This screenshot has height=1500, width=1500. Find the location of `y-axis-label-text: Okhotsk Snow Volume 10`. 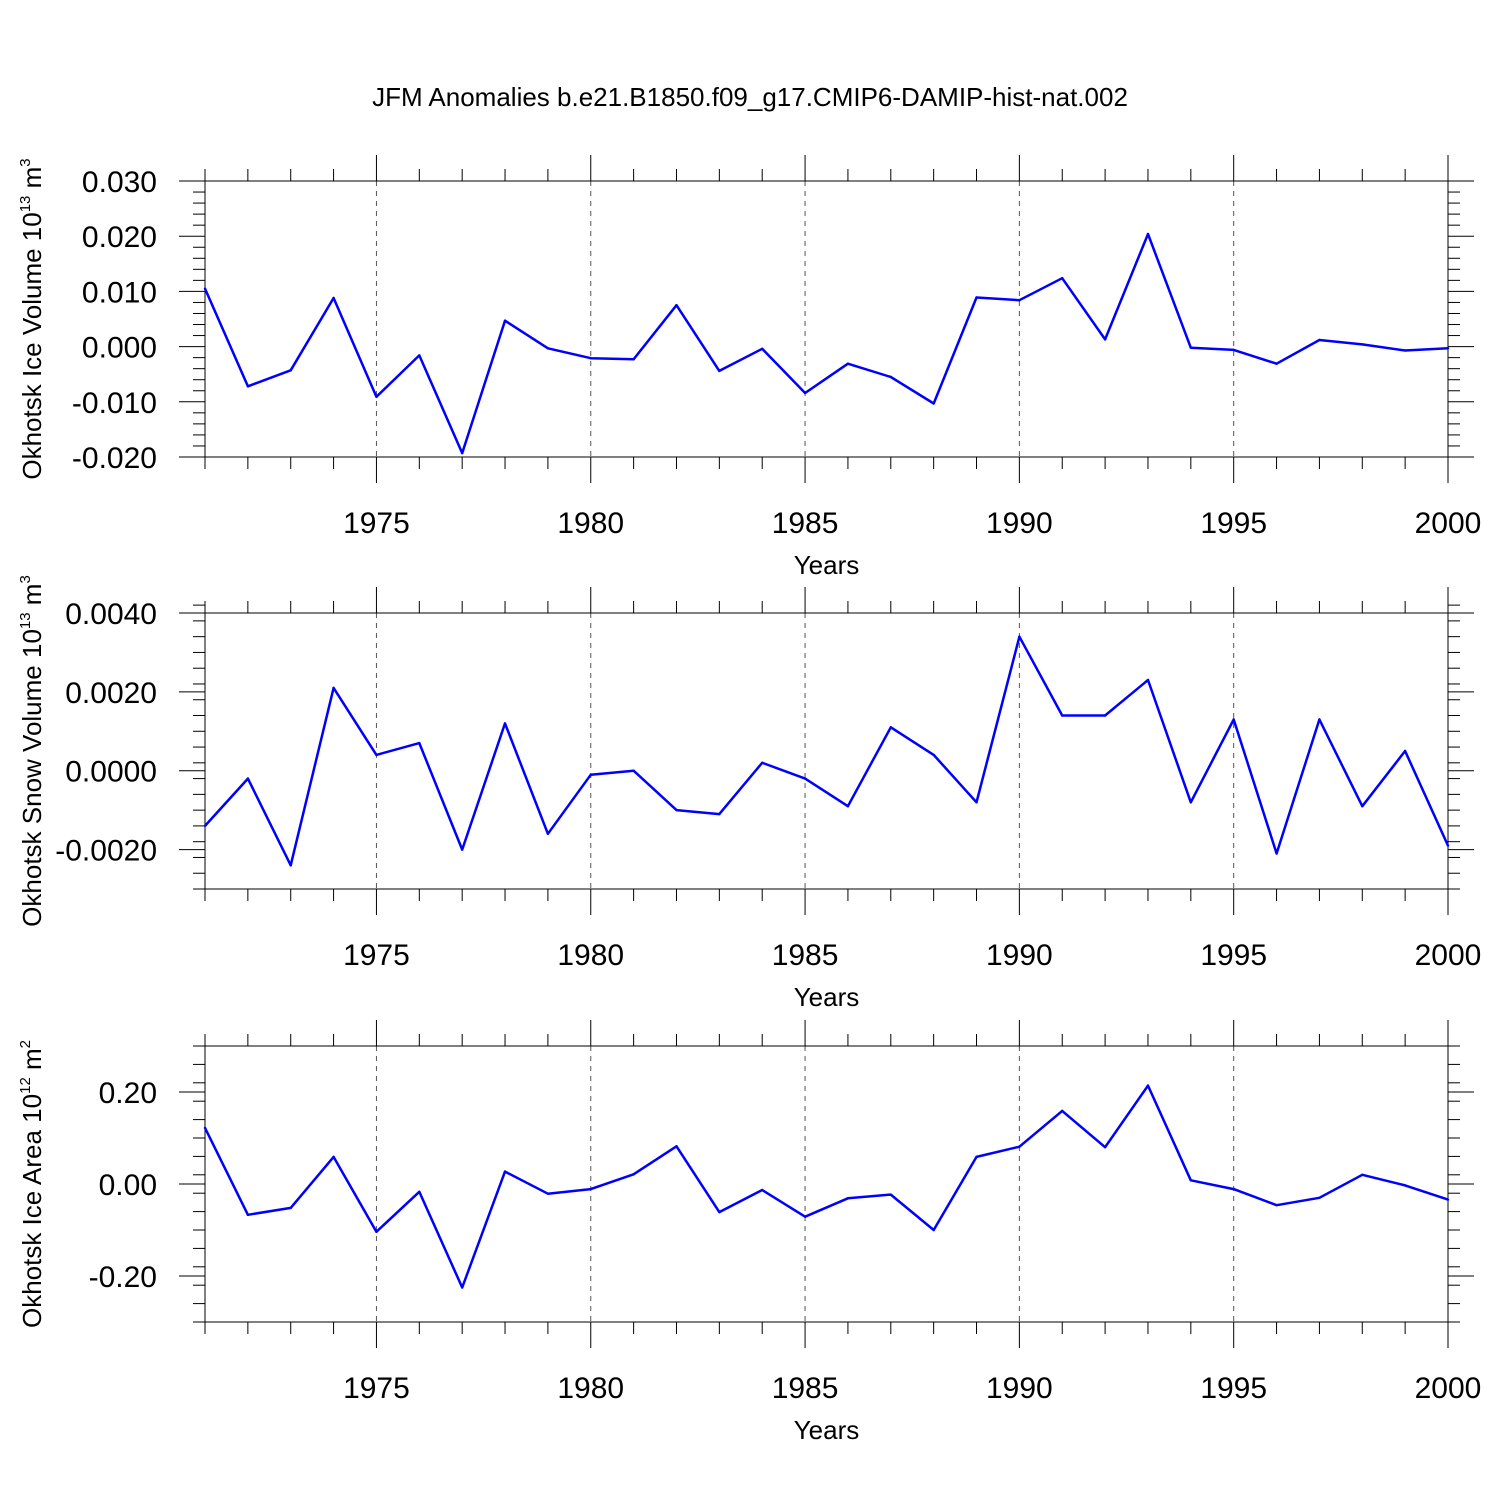

y-axis-label-text: Okhotsk Snow Volume 10 is located at coordinates (32, 778).